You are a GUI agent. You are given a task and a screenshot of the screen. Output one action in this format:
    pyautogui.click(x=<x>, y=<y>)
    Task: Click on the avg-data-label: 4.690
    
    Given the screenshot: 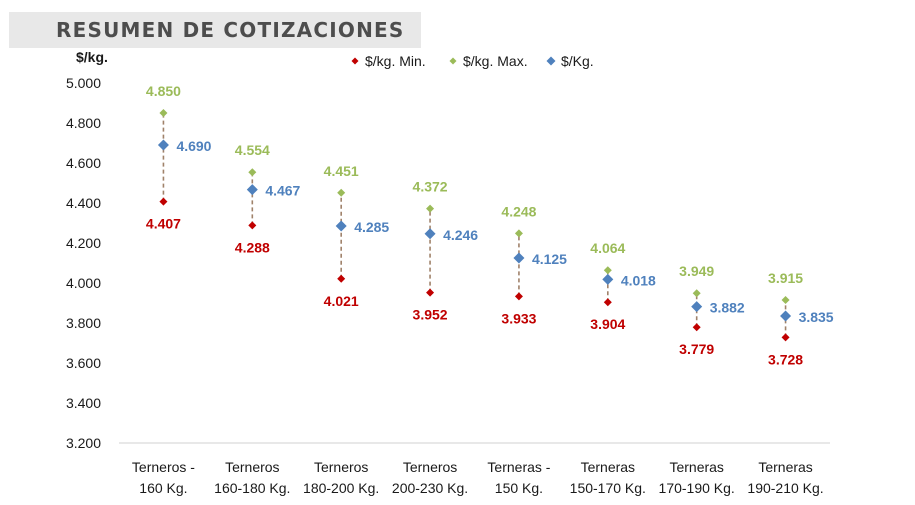 What is the action you would take?
    pyautogui.click(x=193, y=146)
    